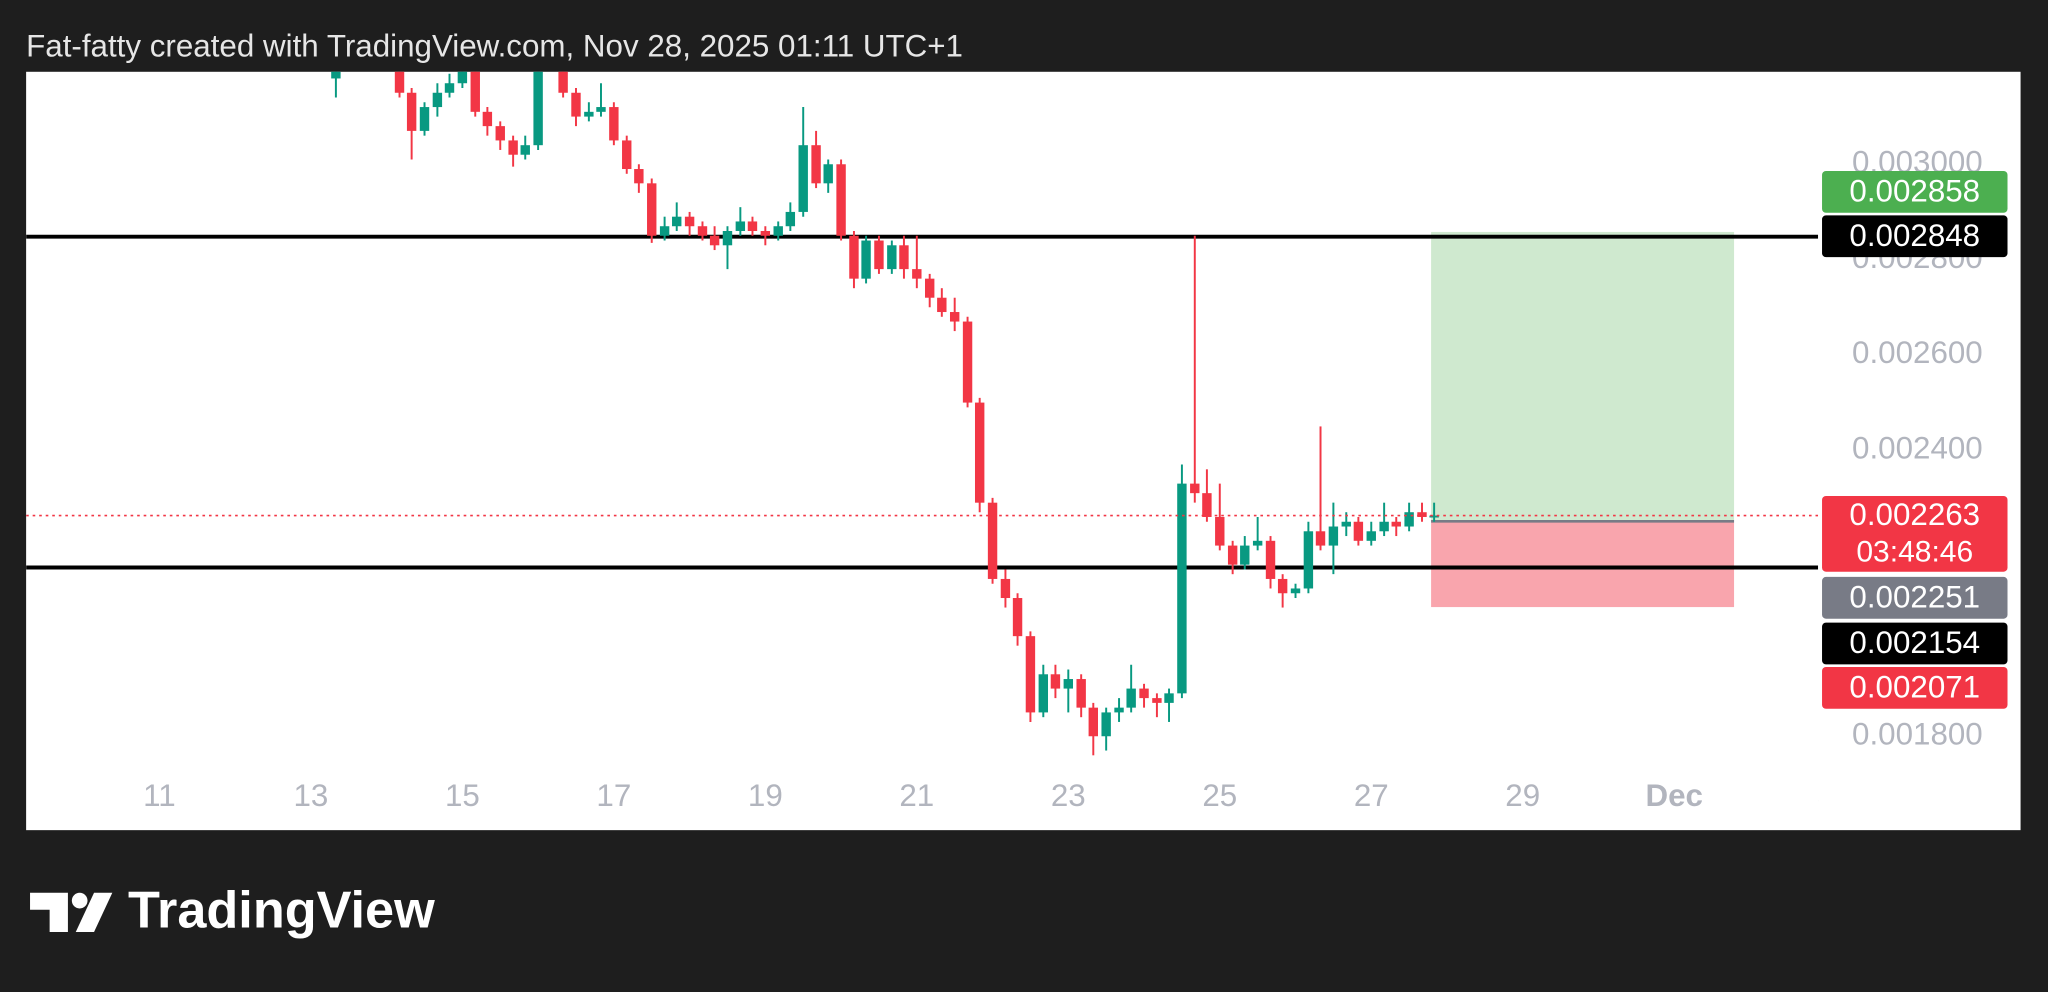  What do you see at coordinates (1068, 795) in the screenshot?
I see `x-tick-label: 23` at bounding box center [1068, 795].